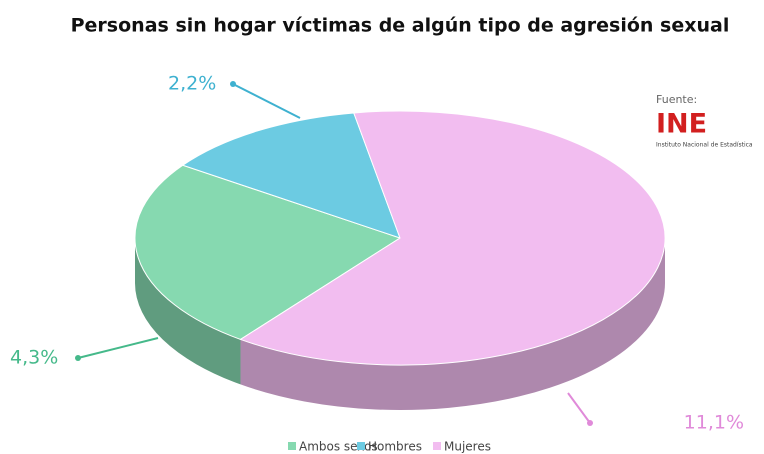  Describe the element at coordinates (714, 423) in the screenshot. I see `data-label: 11,1%` at that location.